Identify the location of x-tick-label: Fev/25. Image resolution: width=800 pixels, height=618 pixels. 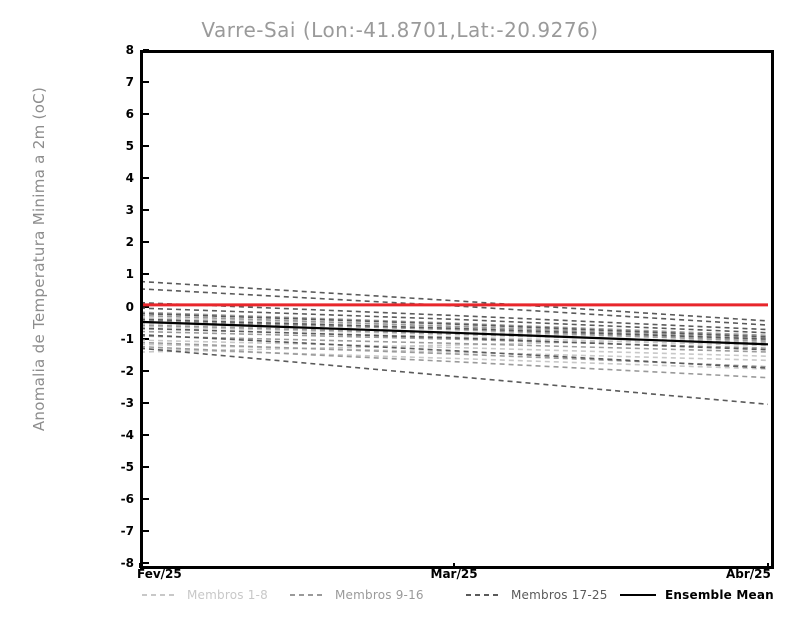
(159, 574).